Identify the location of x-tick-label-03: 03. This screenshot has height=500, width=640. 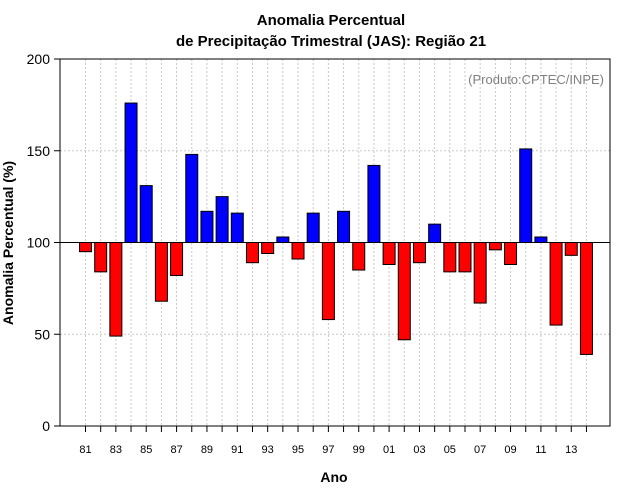
(419, 450).